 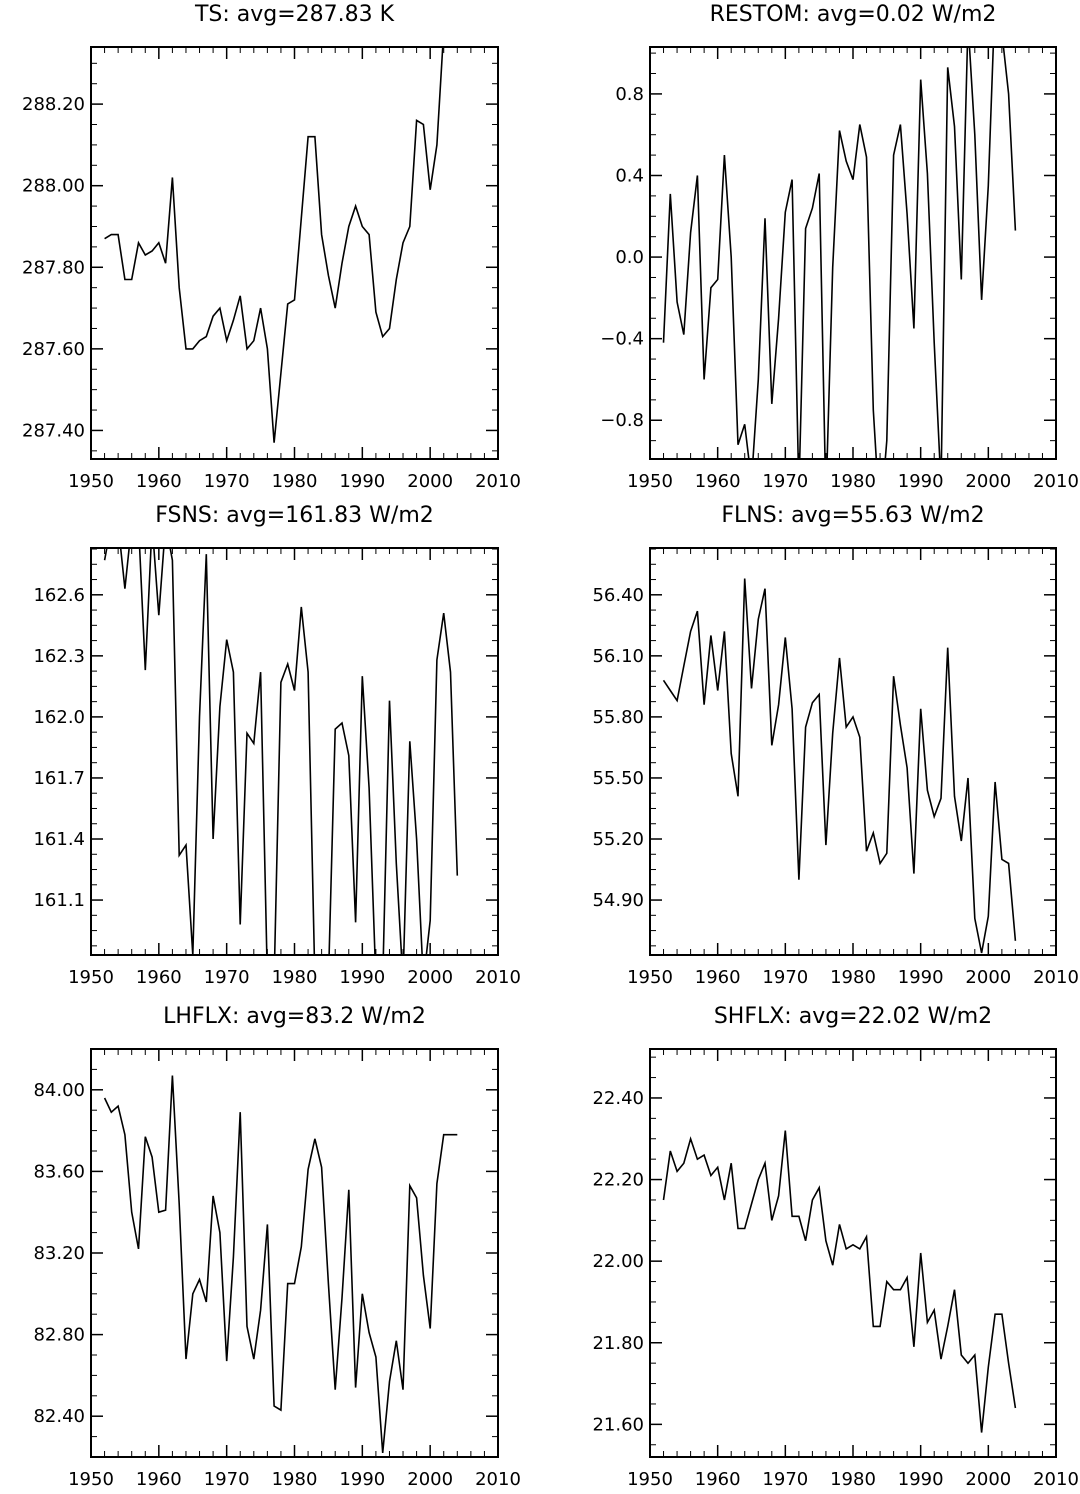 What do you see at coordinates (618, 839) in the screenshot?
I see `y-tick-label: 55.20` at bounding box center [618, 839].